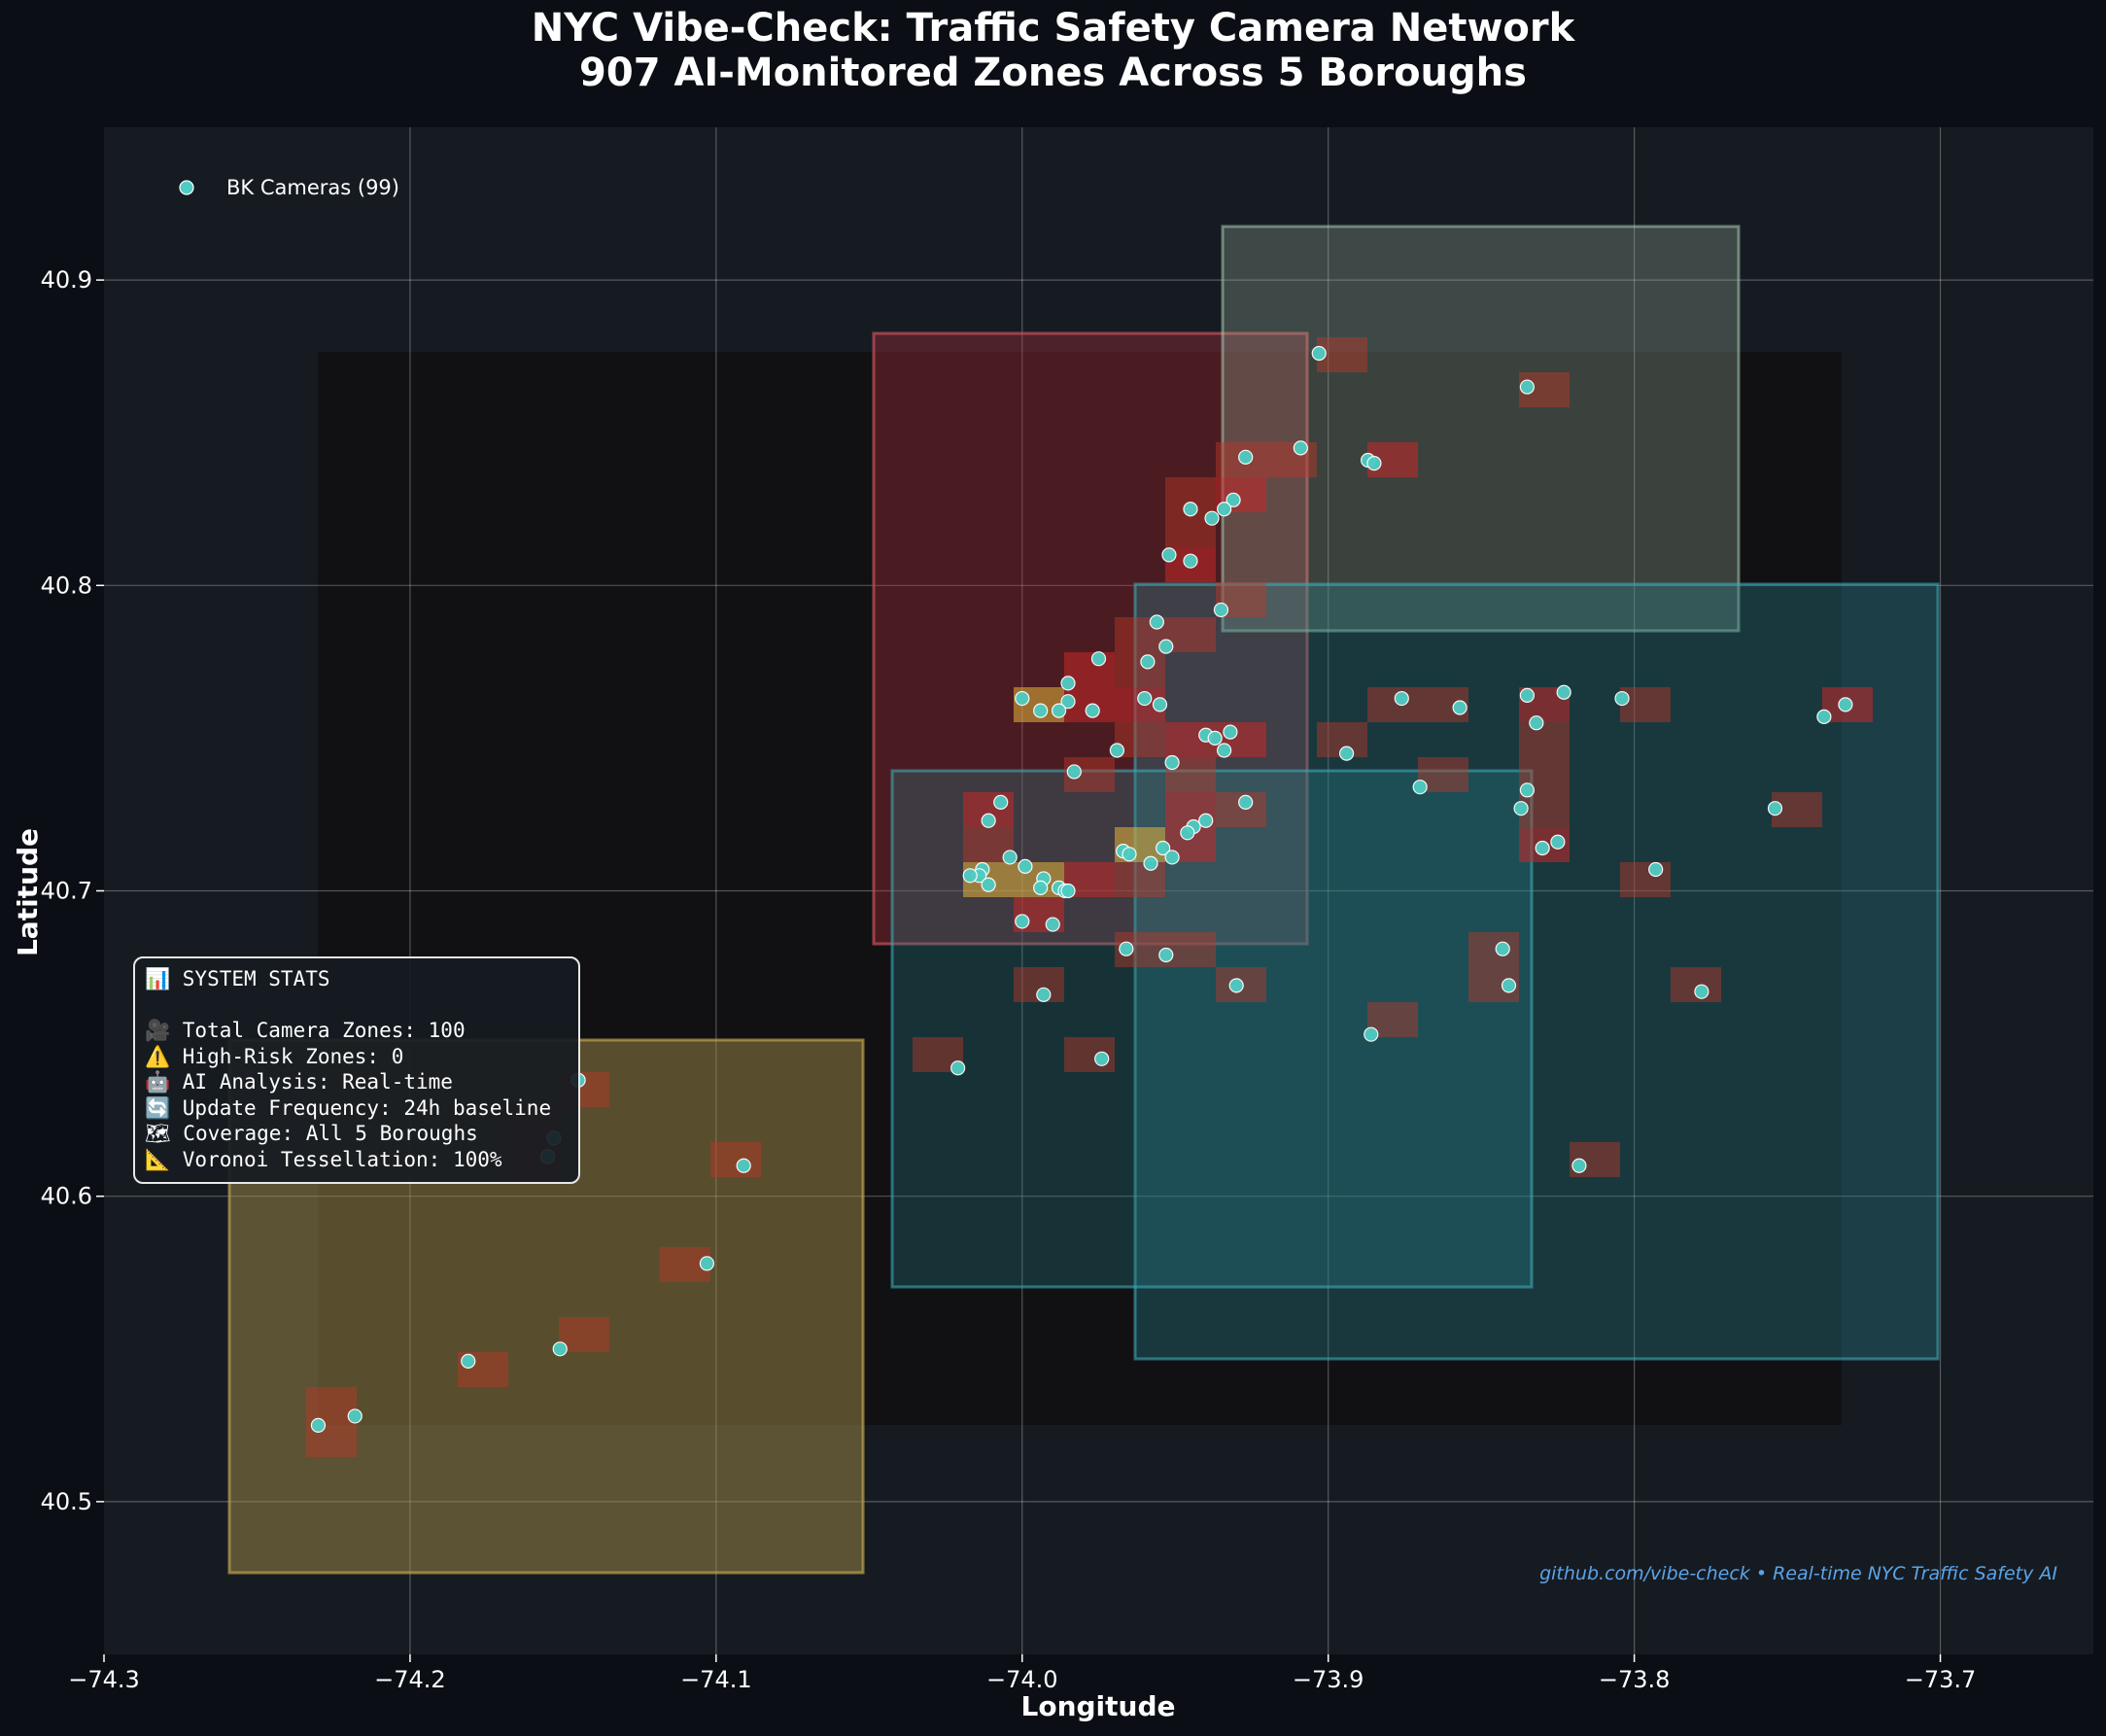 Image resolution: width=2106 pixels, height=1736 pixels. What do you see at coordinates (312, 1133) in the screenshot?
I see `stats-line: 🗺 Coverage: All 5 Boroughs` at bounding box center [312, 1133].